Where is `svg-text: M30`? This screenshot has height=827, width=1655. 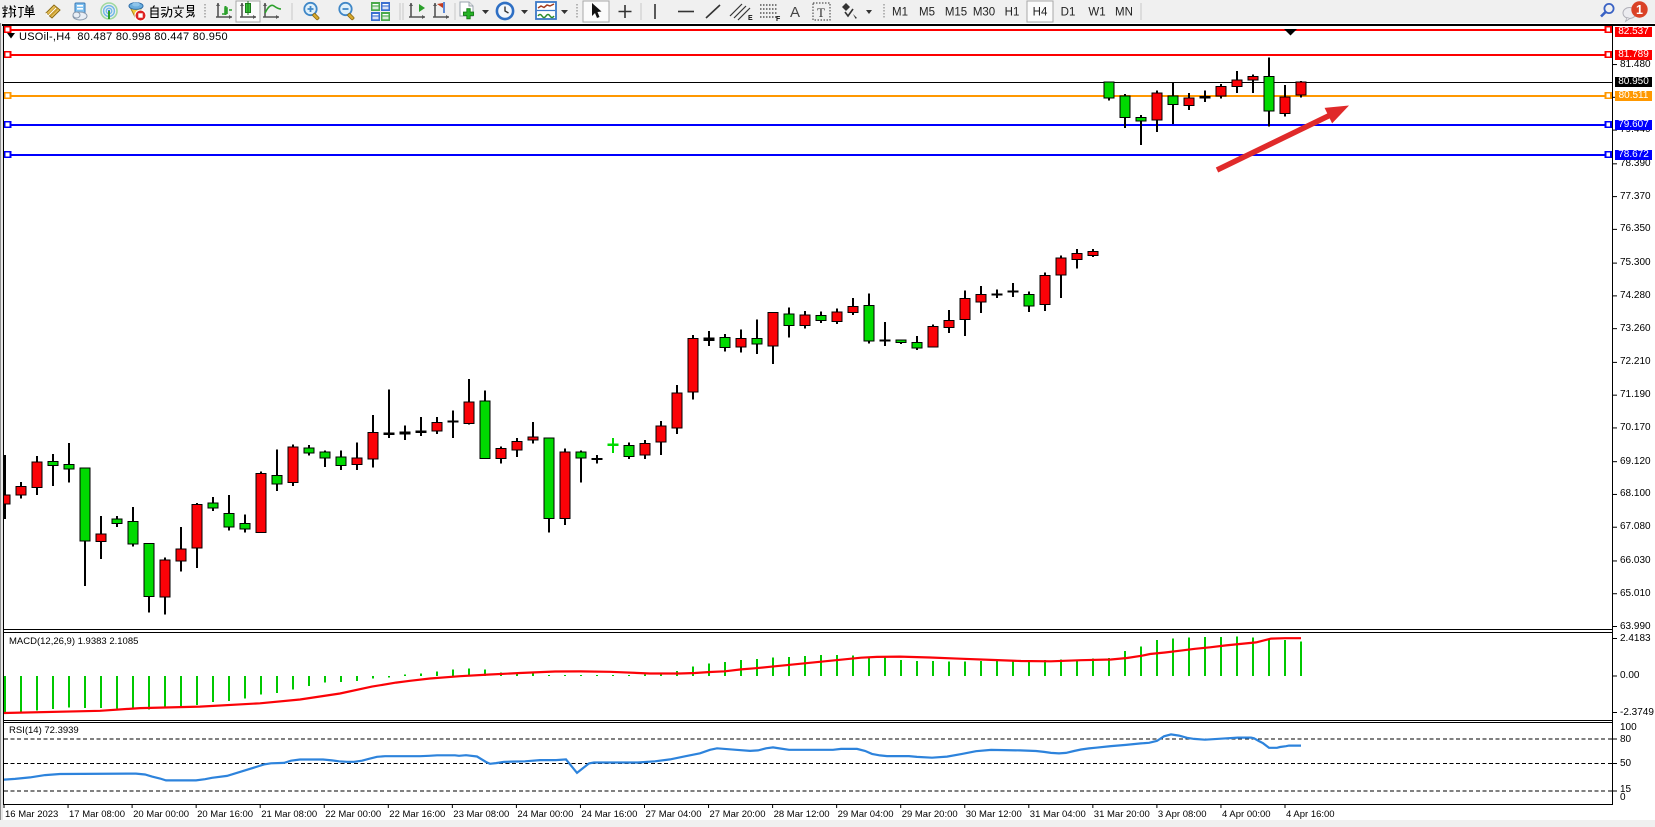 svg-text: M30 is located at coordinates (984, 13).